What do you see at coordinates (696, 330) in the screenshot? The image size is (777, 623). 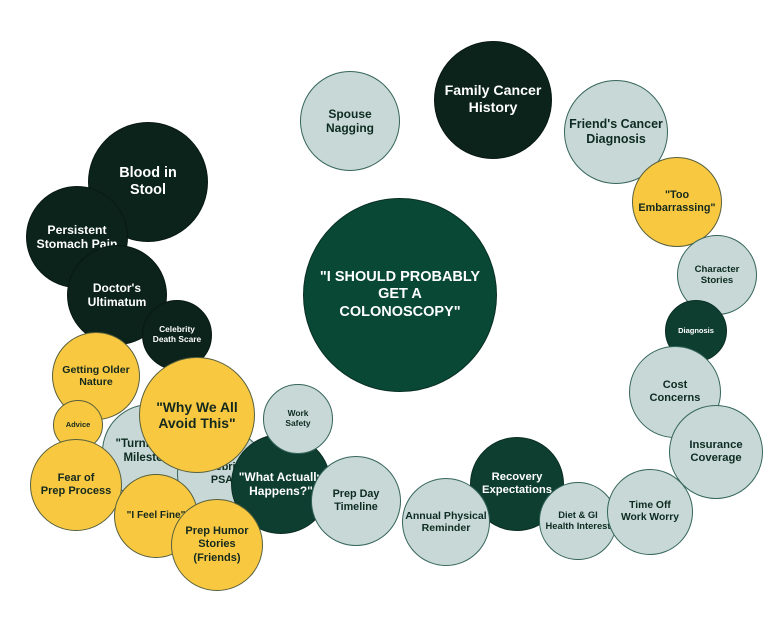 I see `bubble-label-diagnosis: Diagnosis` at bounding box center [696, 330].